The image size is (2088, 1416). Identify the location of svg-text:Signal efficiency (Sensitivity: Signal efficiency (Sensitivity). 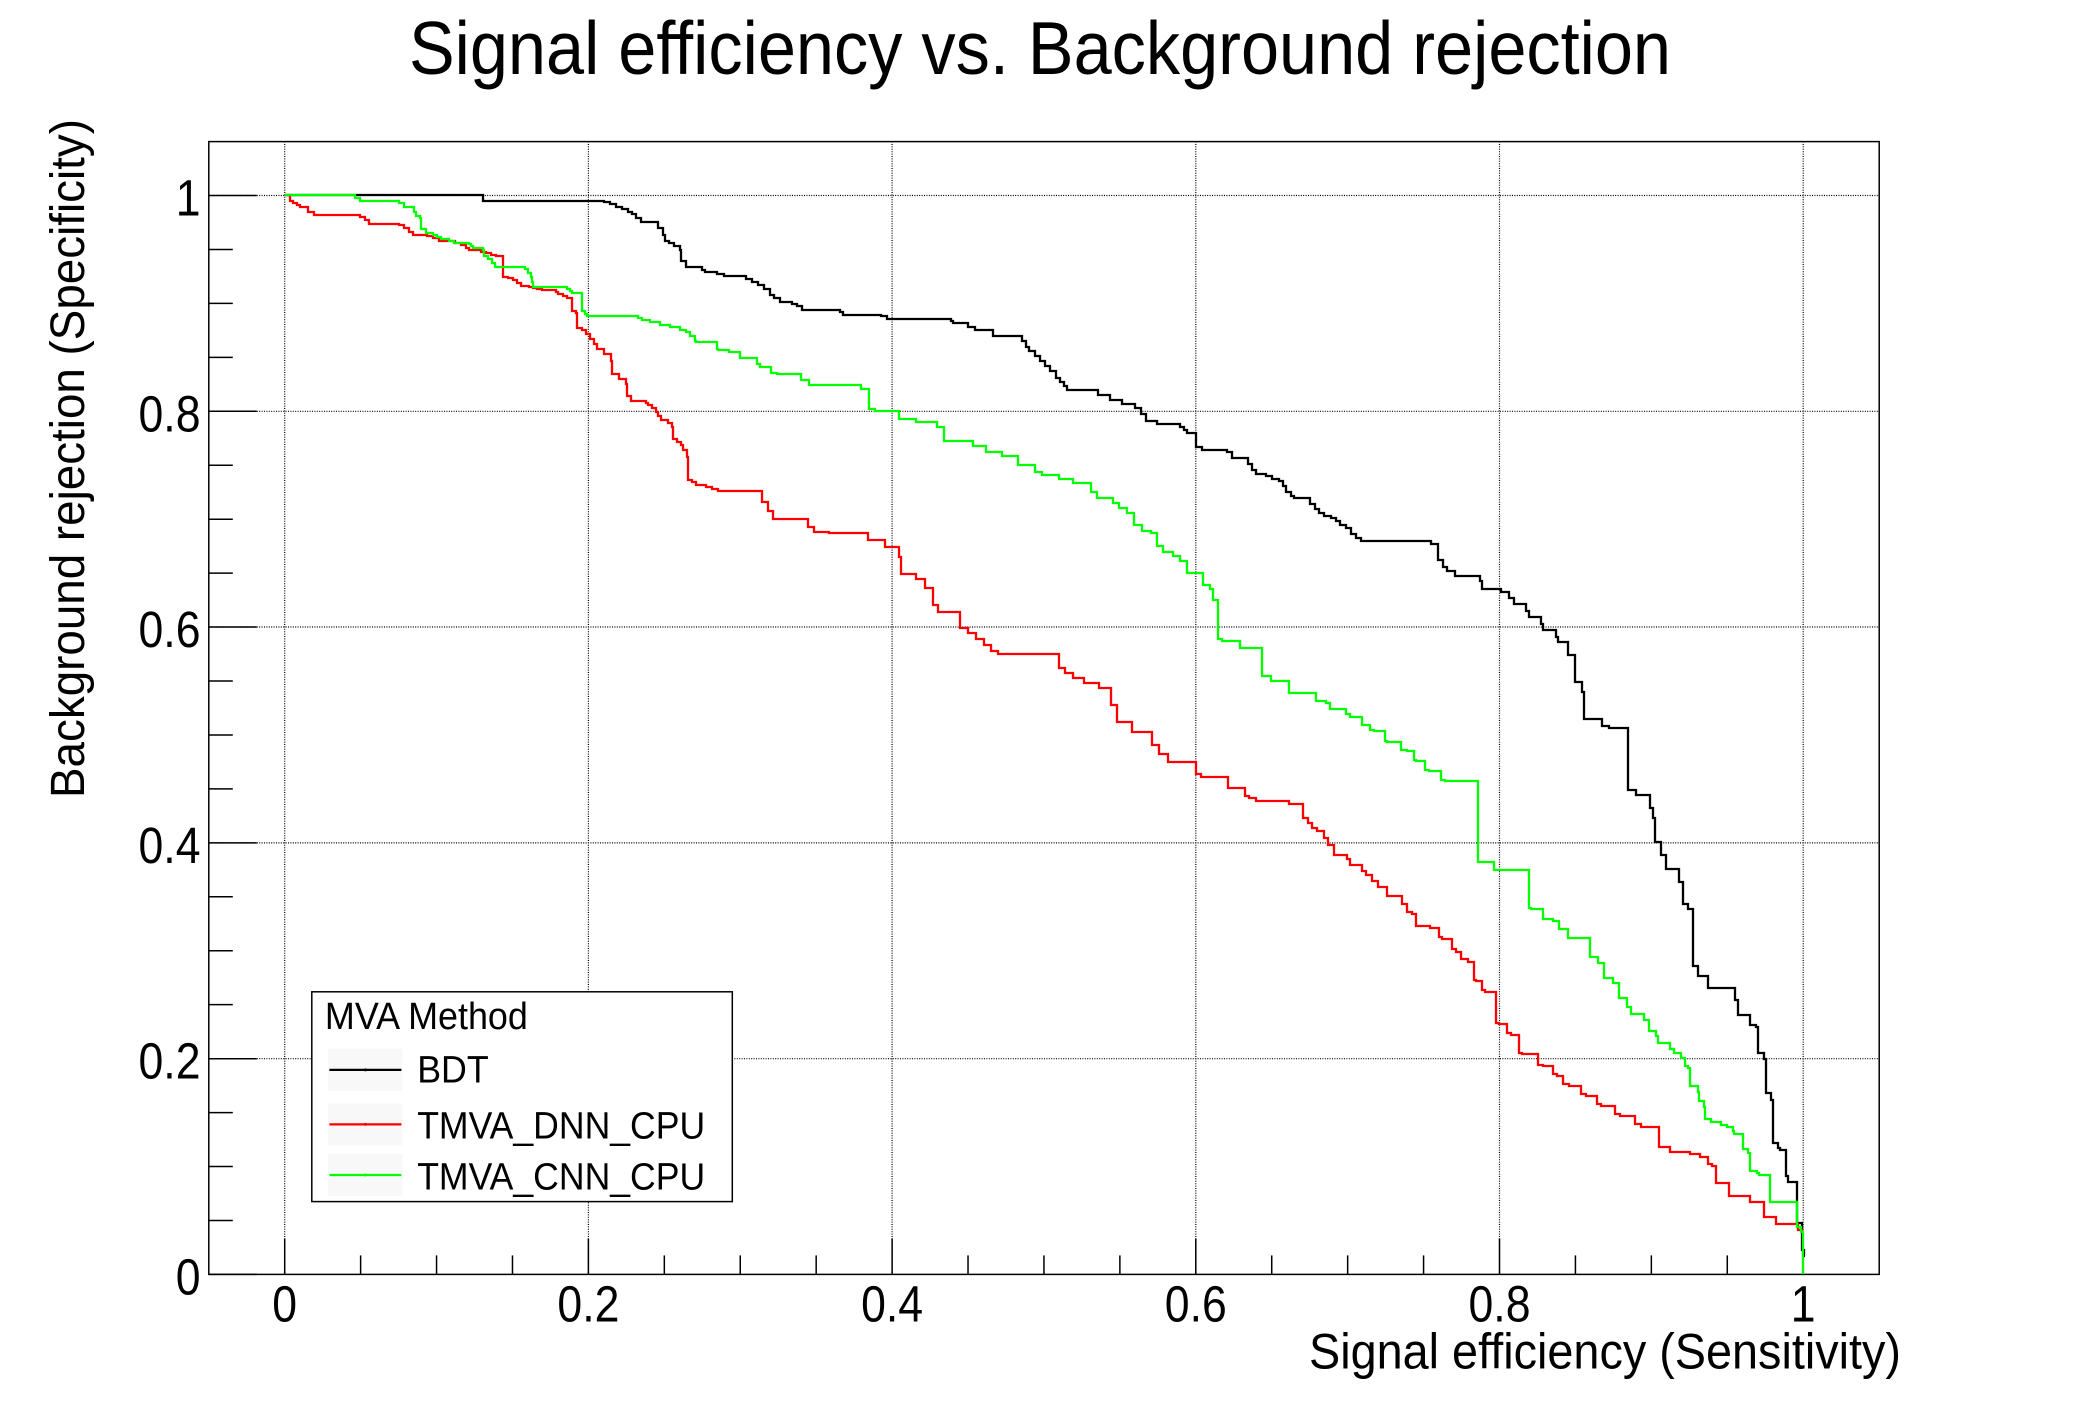
(1605, 1352).